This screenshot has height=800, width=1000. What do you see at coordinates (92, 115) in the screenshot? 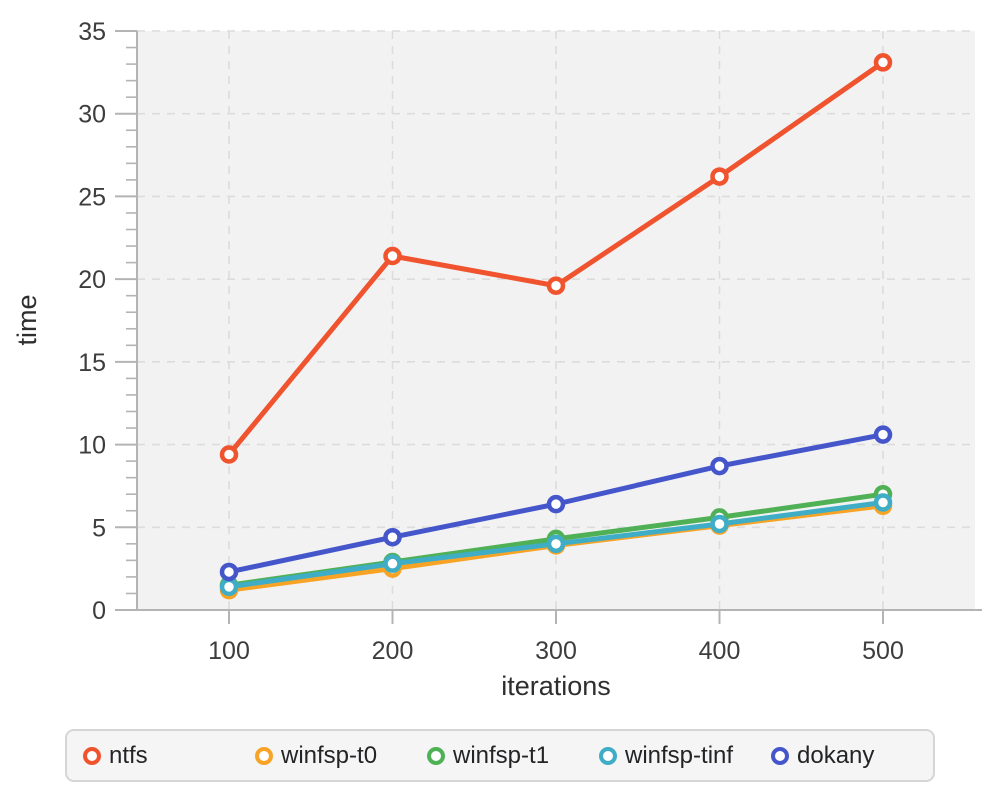
I see `y-tick-label-30: 30` at bounding box center [92, 115].